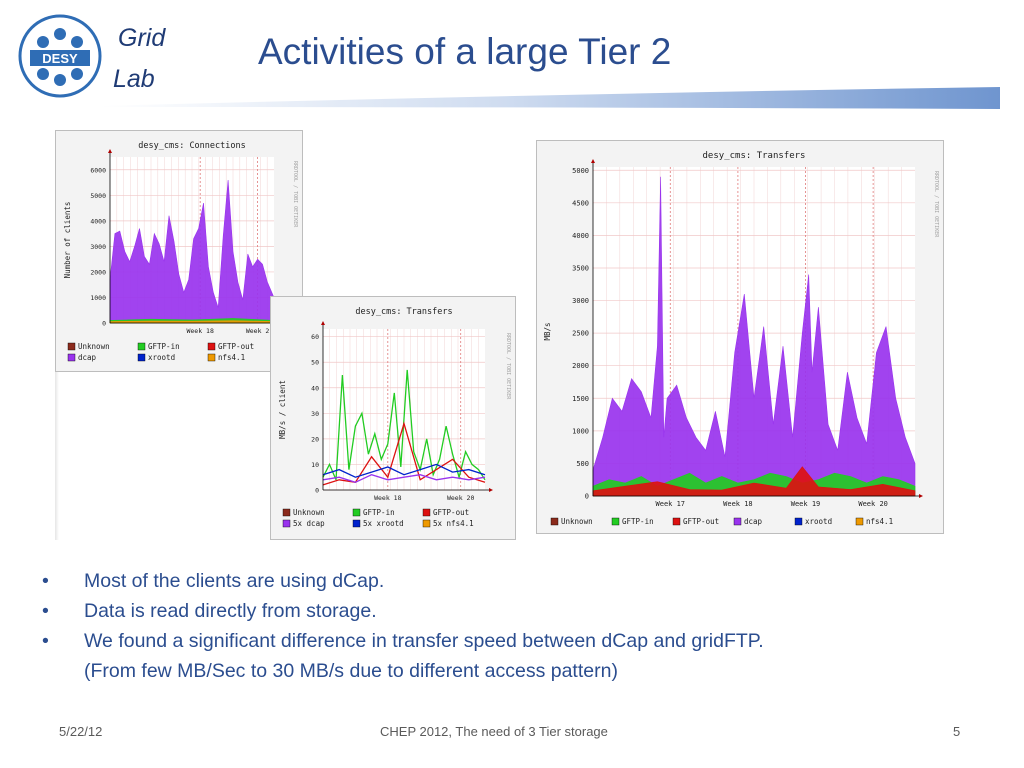  I want to click on y-tick-label: 1000, so click(98, 298).